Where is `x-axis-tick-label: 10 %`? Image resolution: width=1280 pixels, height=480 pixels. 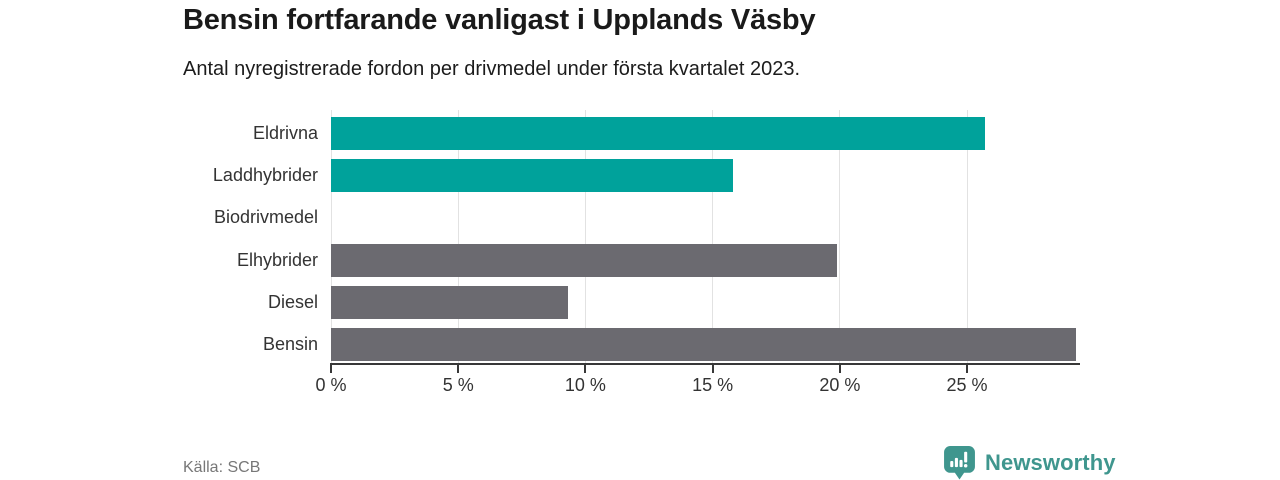 x-axis-tick-label: 10 % is located at coordinates (585, 385).